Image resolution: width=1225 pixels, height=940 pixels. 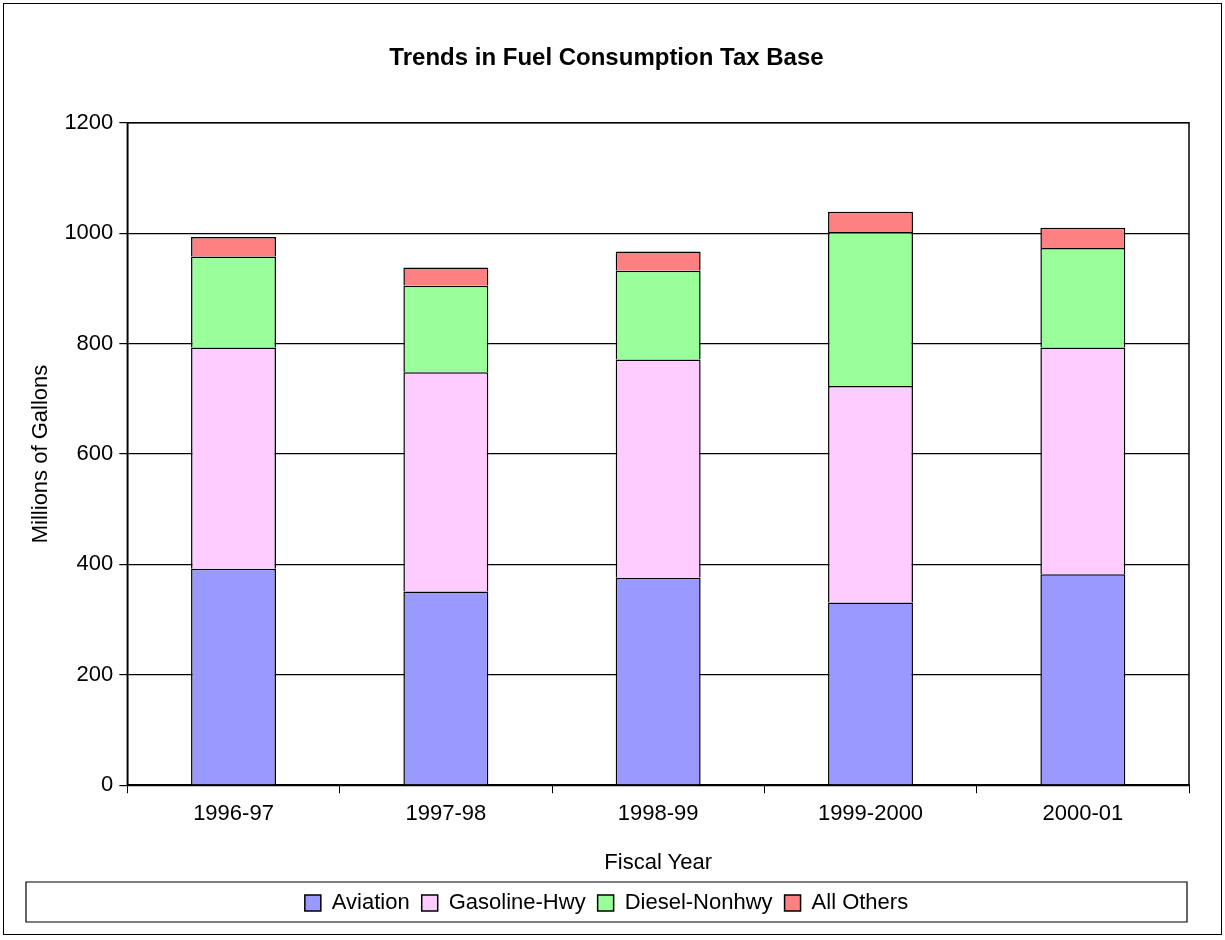 I want to click on legend-label: Gasoline-Hwy, so click(x=517, y=902).